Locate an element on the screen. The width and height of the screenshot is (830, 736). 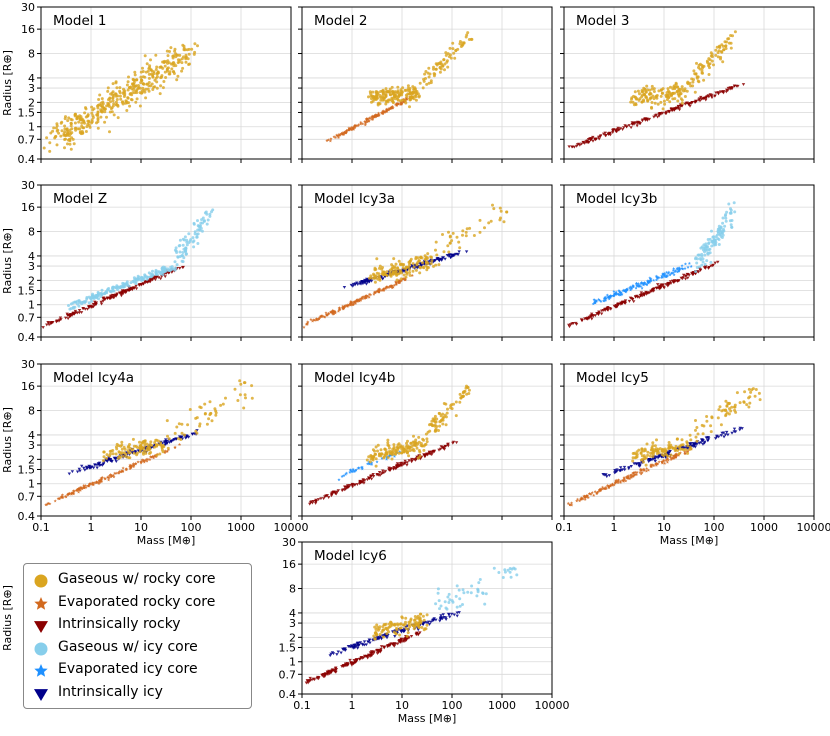
legend-item-gas-icy: Gaseous w/ icy core is located at coordinates (138, 648).